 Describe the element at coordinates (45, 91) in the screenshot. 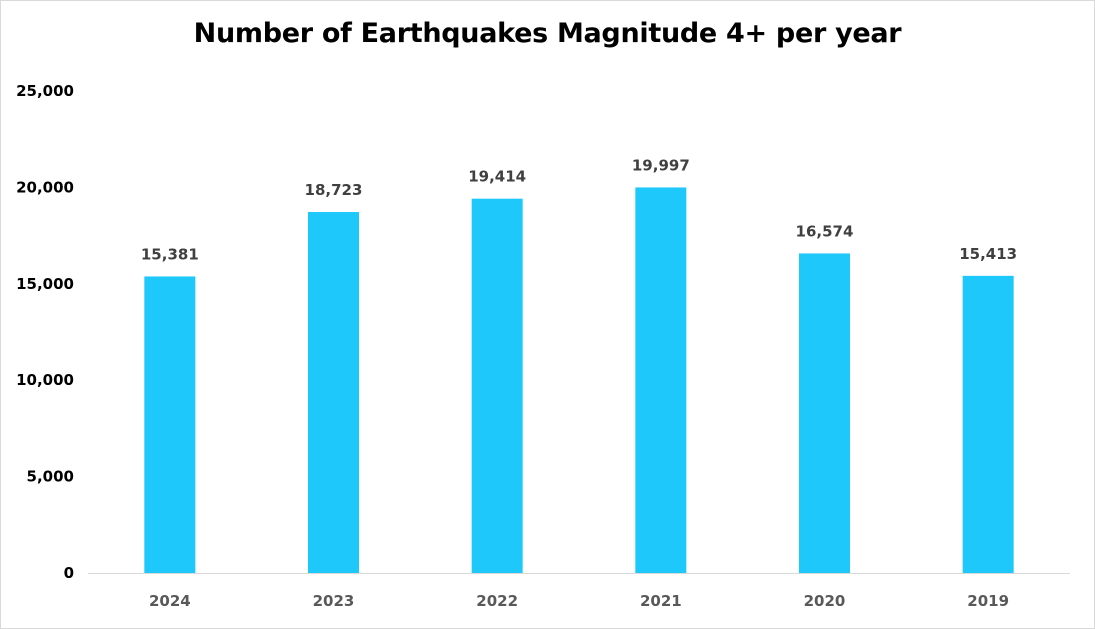

I see `y-tick-label: 25,000` at that location.